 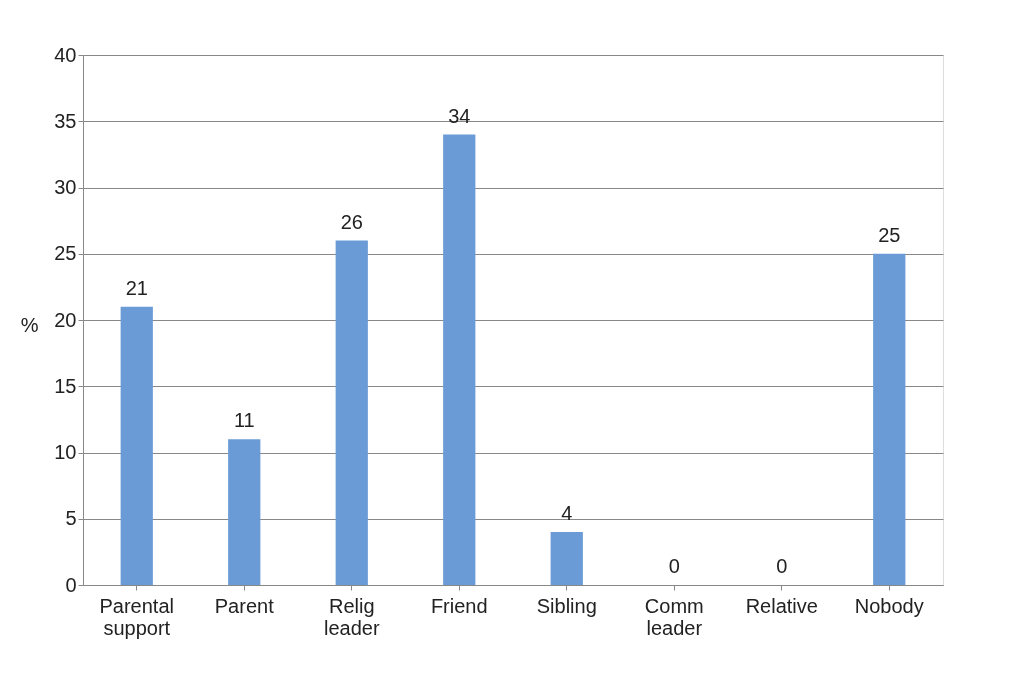 I want to click on x-tick-label: Relig leader, so click(x=351, y=616).